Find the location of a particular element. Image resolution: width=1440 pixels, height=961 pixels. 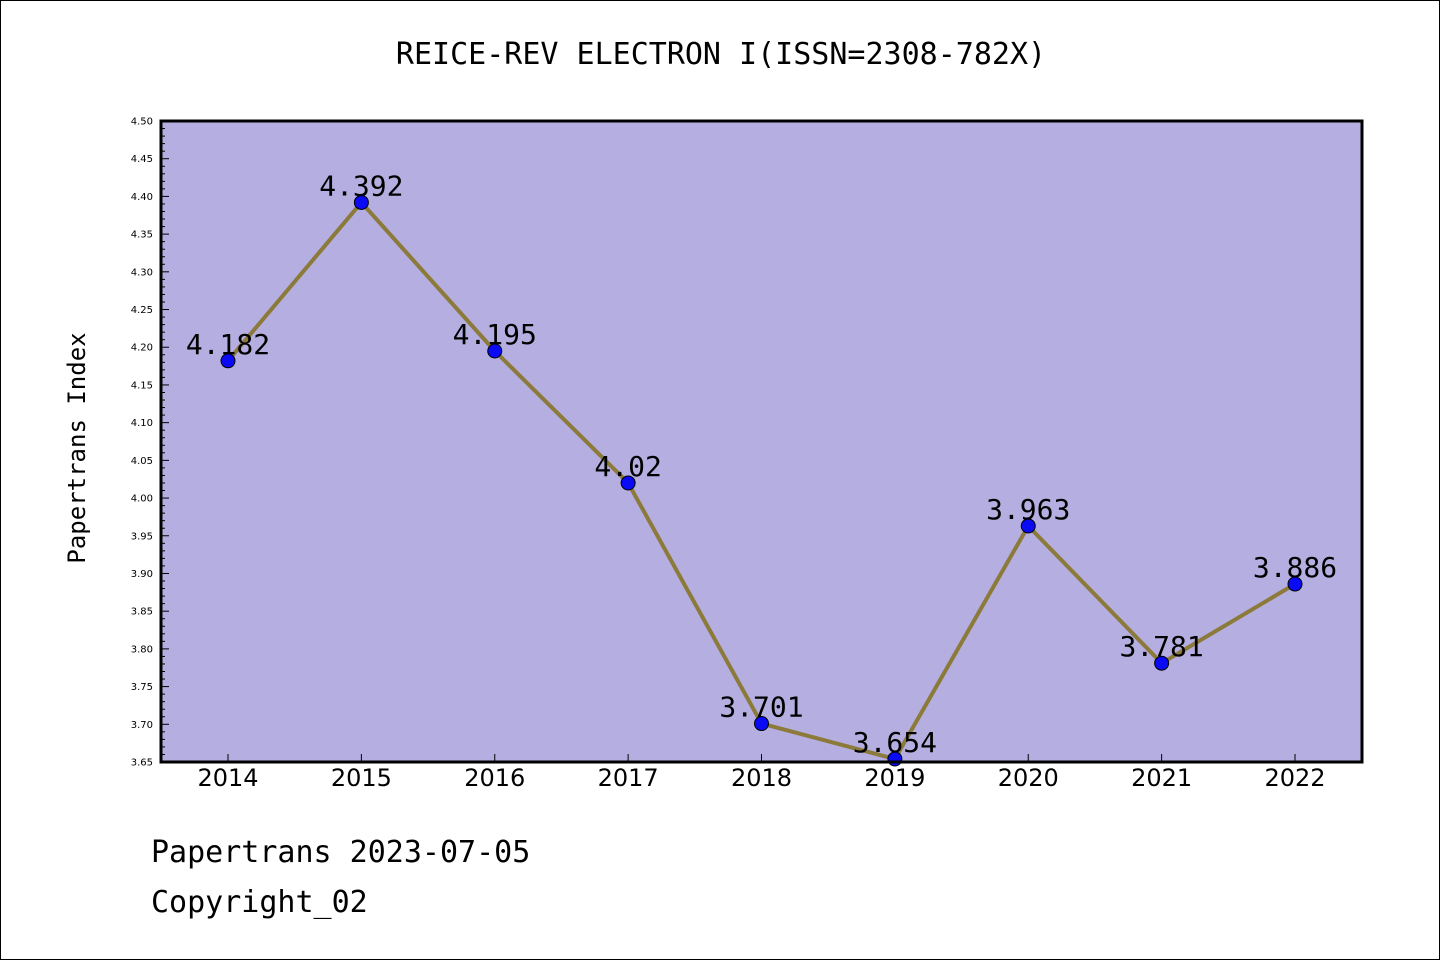

x-tick-label: 2019 is located at coordinates (894, 778).